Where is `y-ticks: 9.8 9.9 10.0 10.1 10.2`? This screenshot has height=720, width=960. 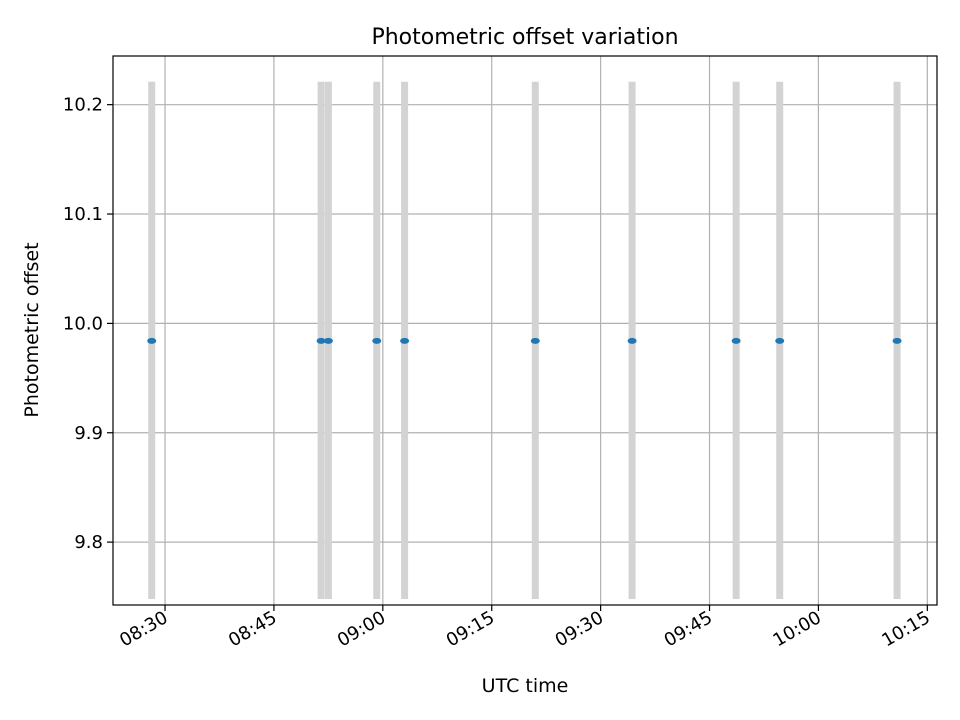
y-ticks: 9.8 9.9 10.0 10.1 10.2 is located at coordinates (88, 324).